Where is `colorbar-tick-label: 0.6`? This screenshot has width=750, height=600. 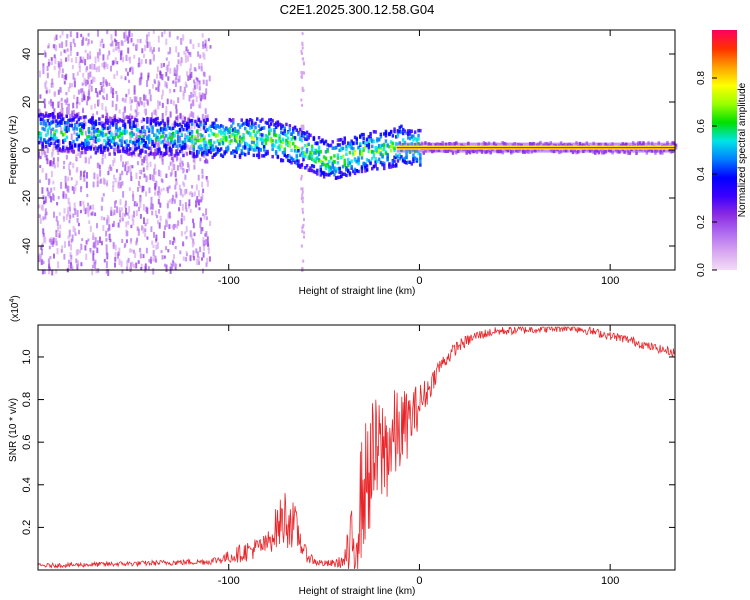
colorbar-tick-label: 0.6 is located at coordinates (701, 126).